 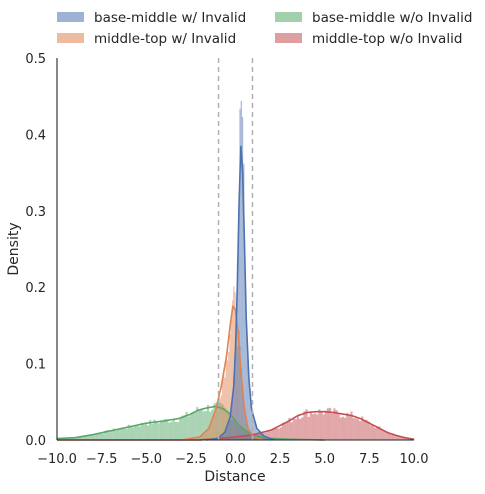 What do you see at coordinates (35, 212) in the screenshot?
I see `y-tick-label: 0.3` at bounding box center [35, 212].